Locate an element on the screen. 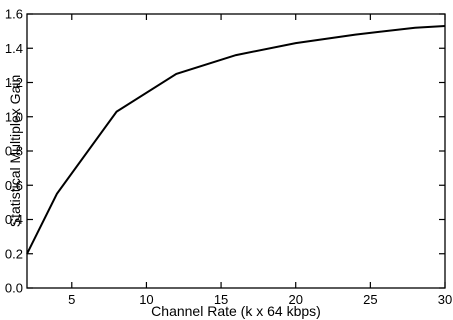 The image size is (453, 320). y-tick-label: 1.0 is located at coordinates (14, 116).